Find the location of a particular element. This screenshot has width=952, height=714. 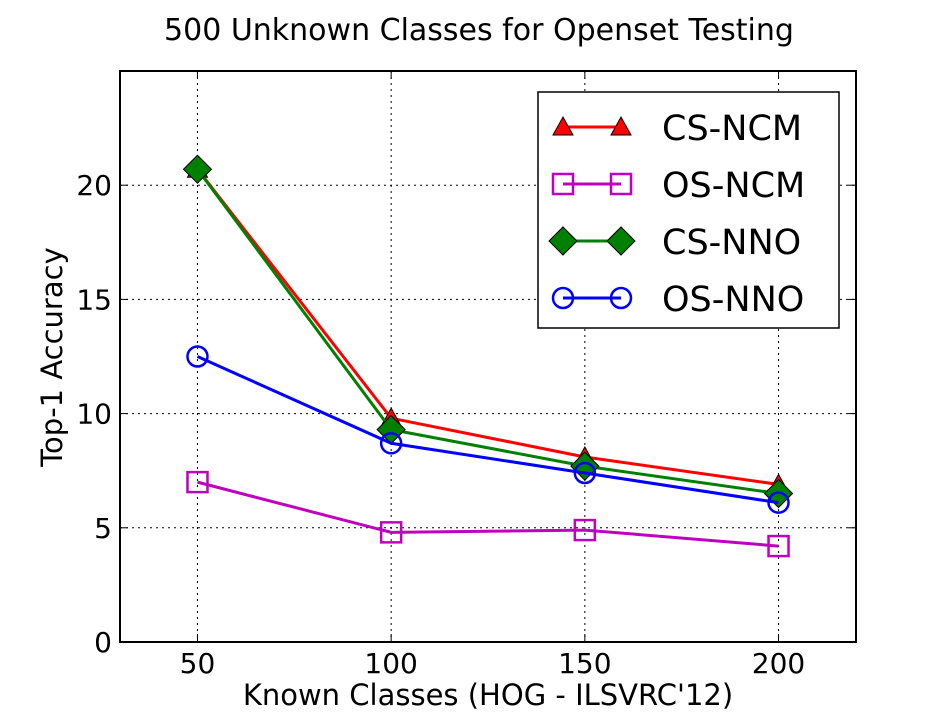

y-tick-label: 10 is located at coordinates (94, 414).